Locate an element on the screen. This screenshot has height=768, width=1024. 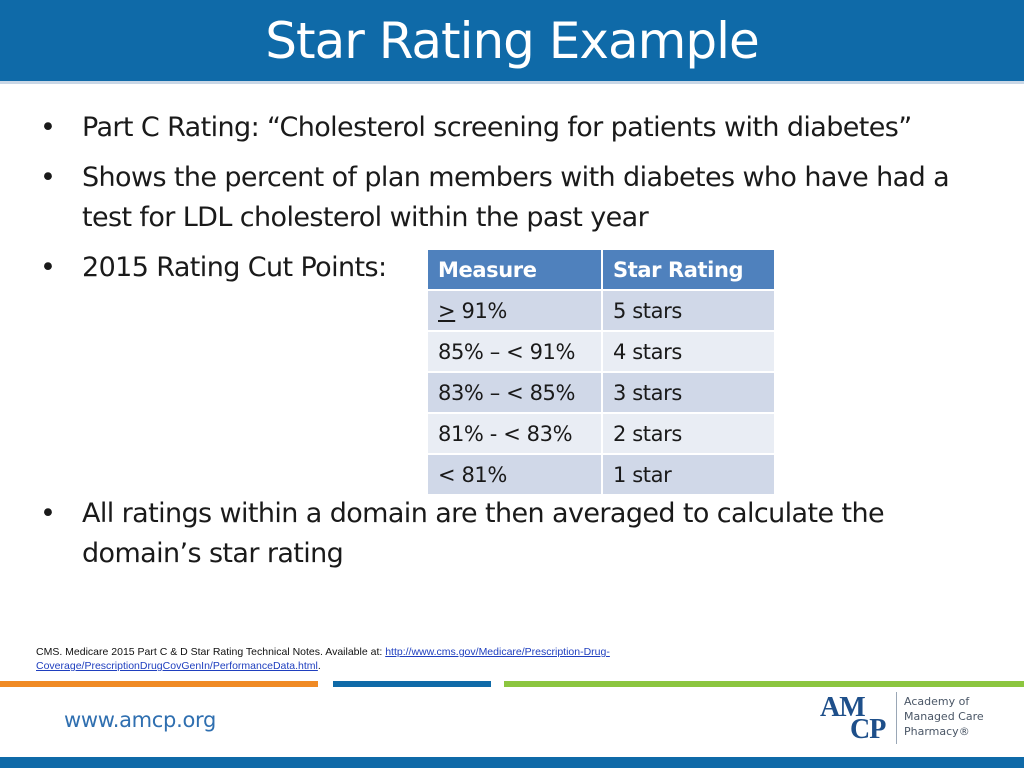
logo-name: Academy of Managed Care Pharmacy® is located at coordinates (944, 716).